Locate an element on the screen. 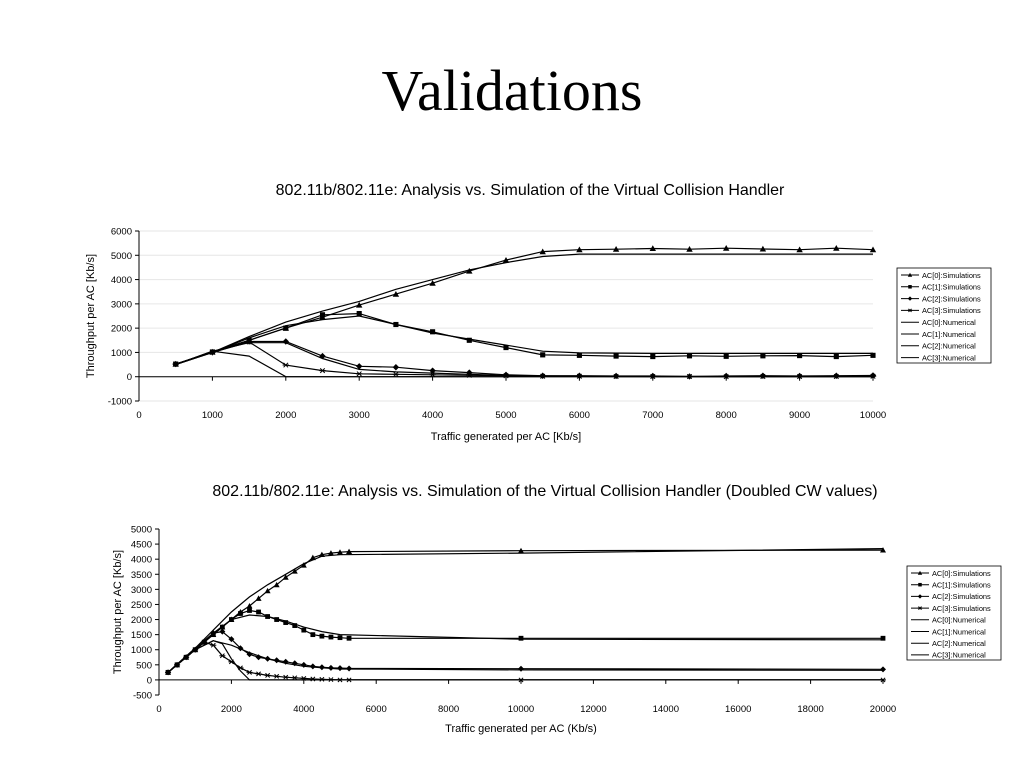 The image size is (1024, 768). x-tick-label: 5000 is located at coordinates (505, 415).